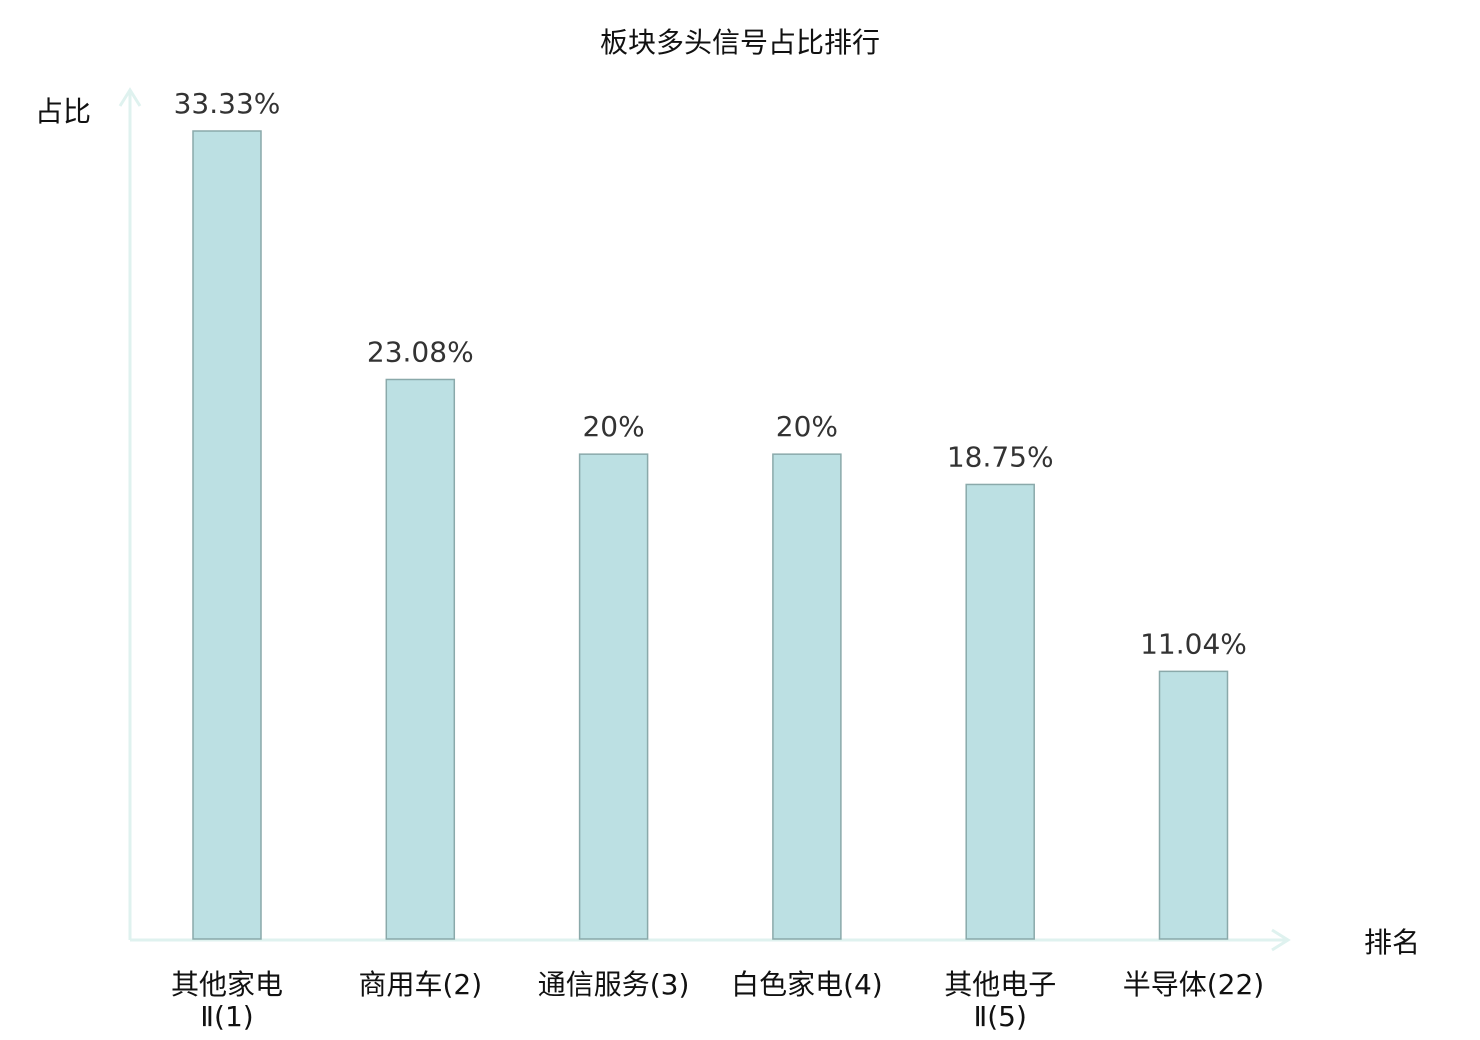  Describe the element at coordinates (807, 984) in the screenshot. I see `x-tick-label: 白色家电(4)` at that location.